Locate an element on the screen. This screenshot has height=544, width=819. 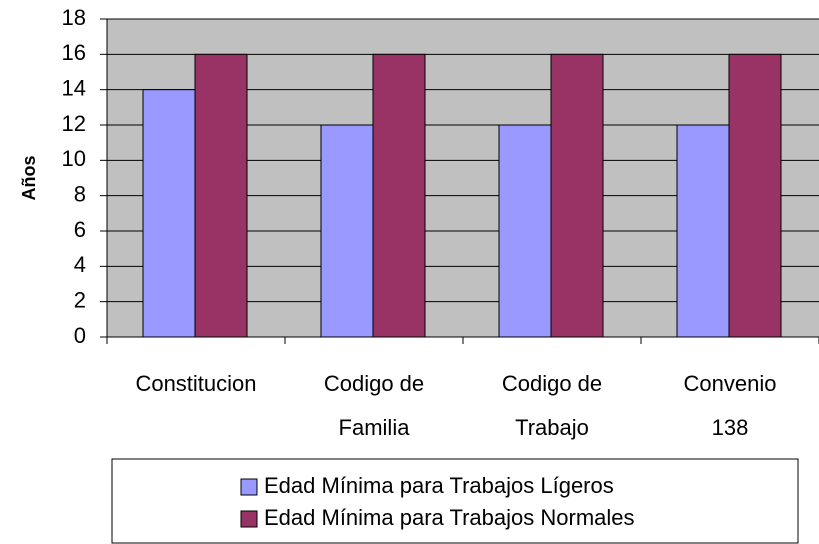
y-tick-label: 14 is located at coordinates (74, 87).